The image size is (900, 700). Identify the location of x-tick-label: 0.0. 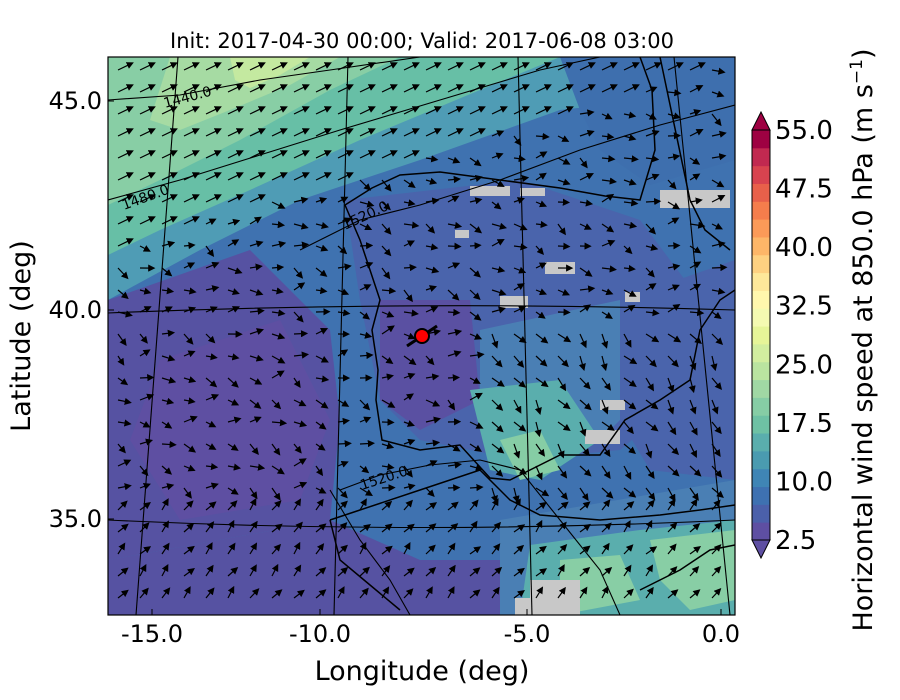
(721, 634).